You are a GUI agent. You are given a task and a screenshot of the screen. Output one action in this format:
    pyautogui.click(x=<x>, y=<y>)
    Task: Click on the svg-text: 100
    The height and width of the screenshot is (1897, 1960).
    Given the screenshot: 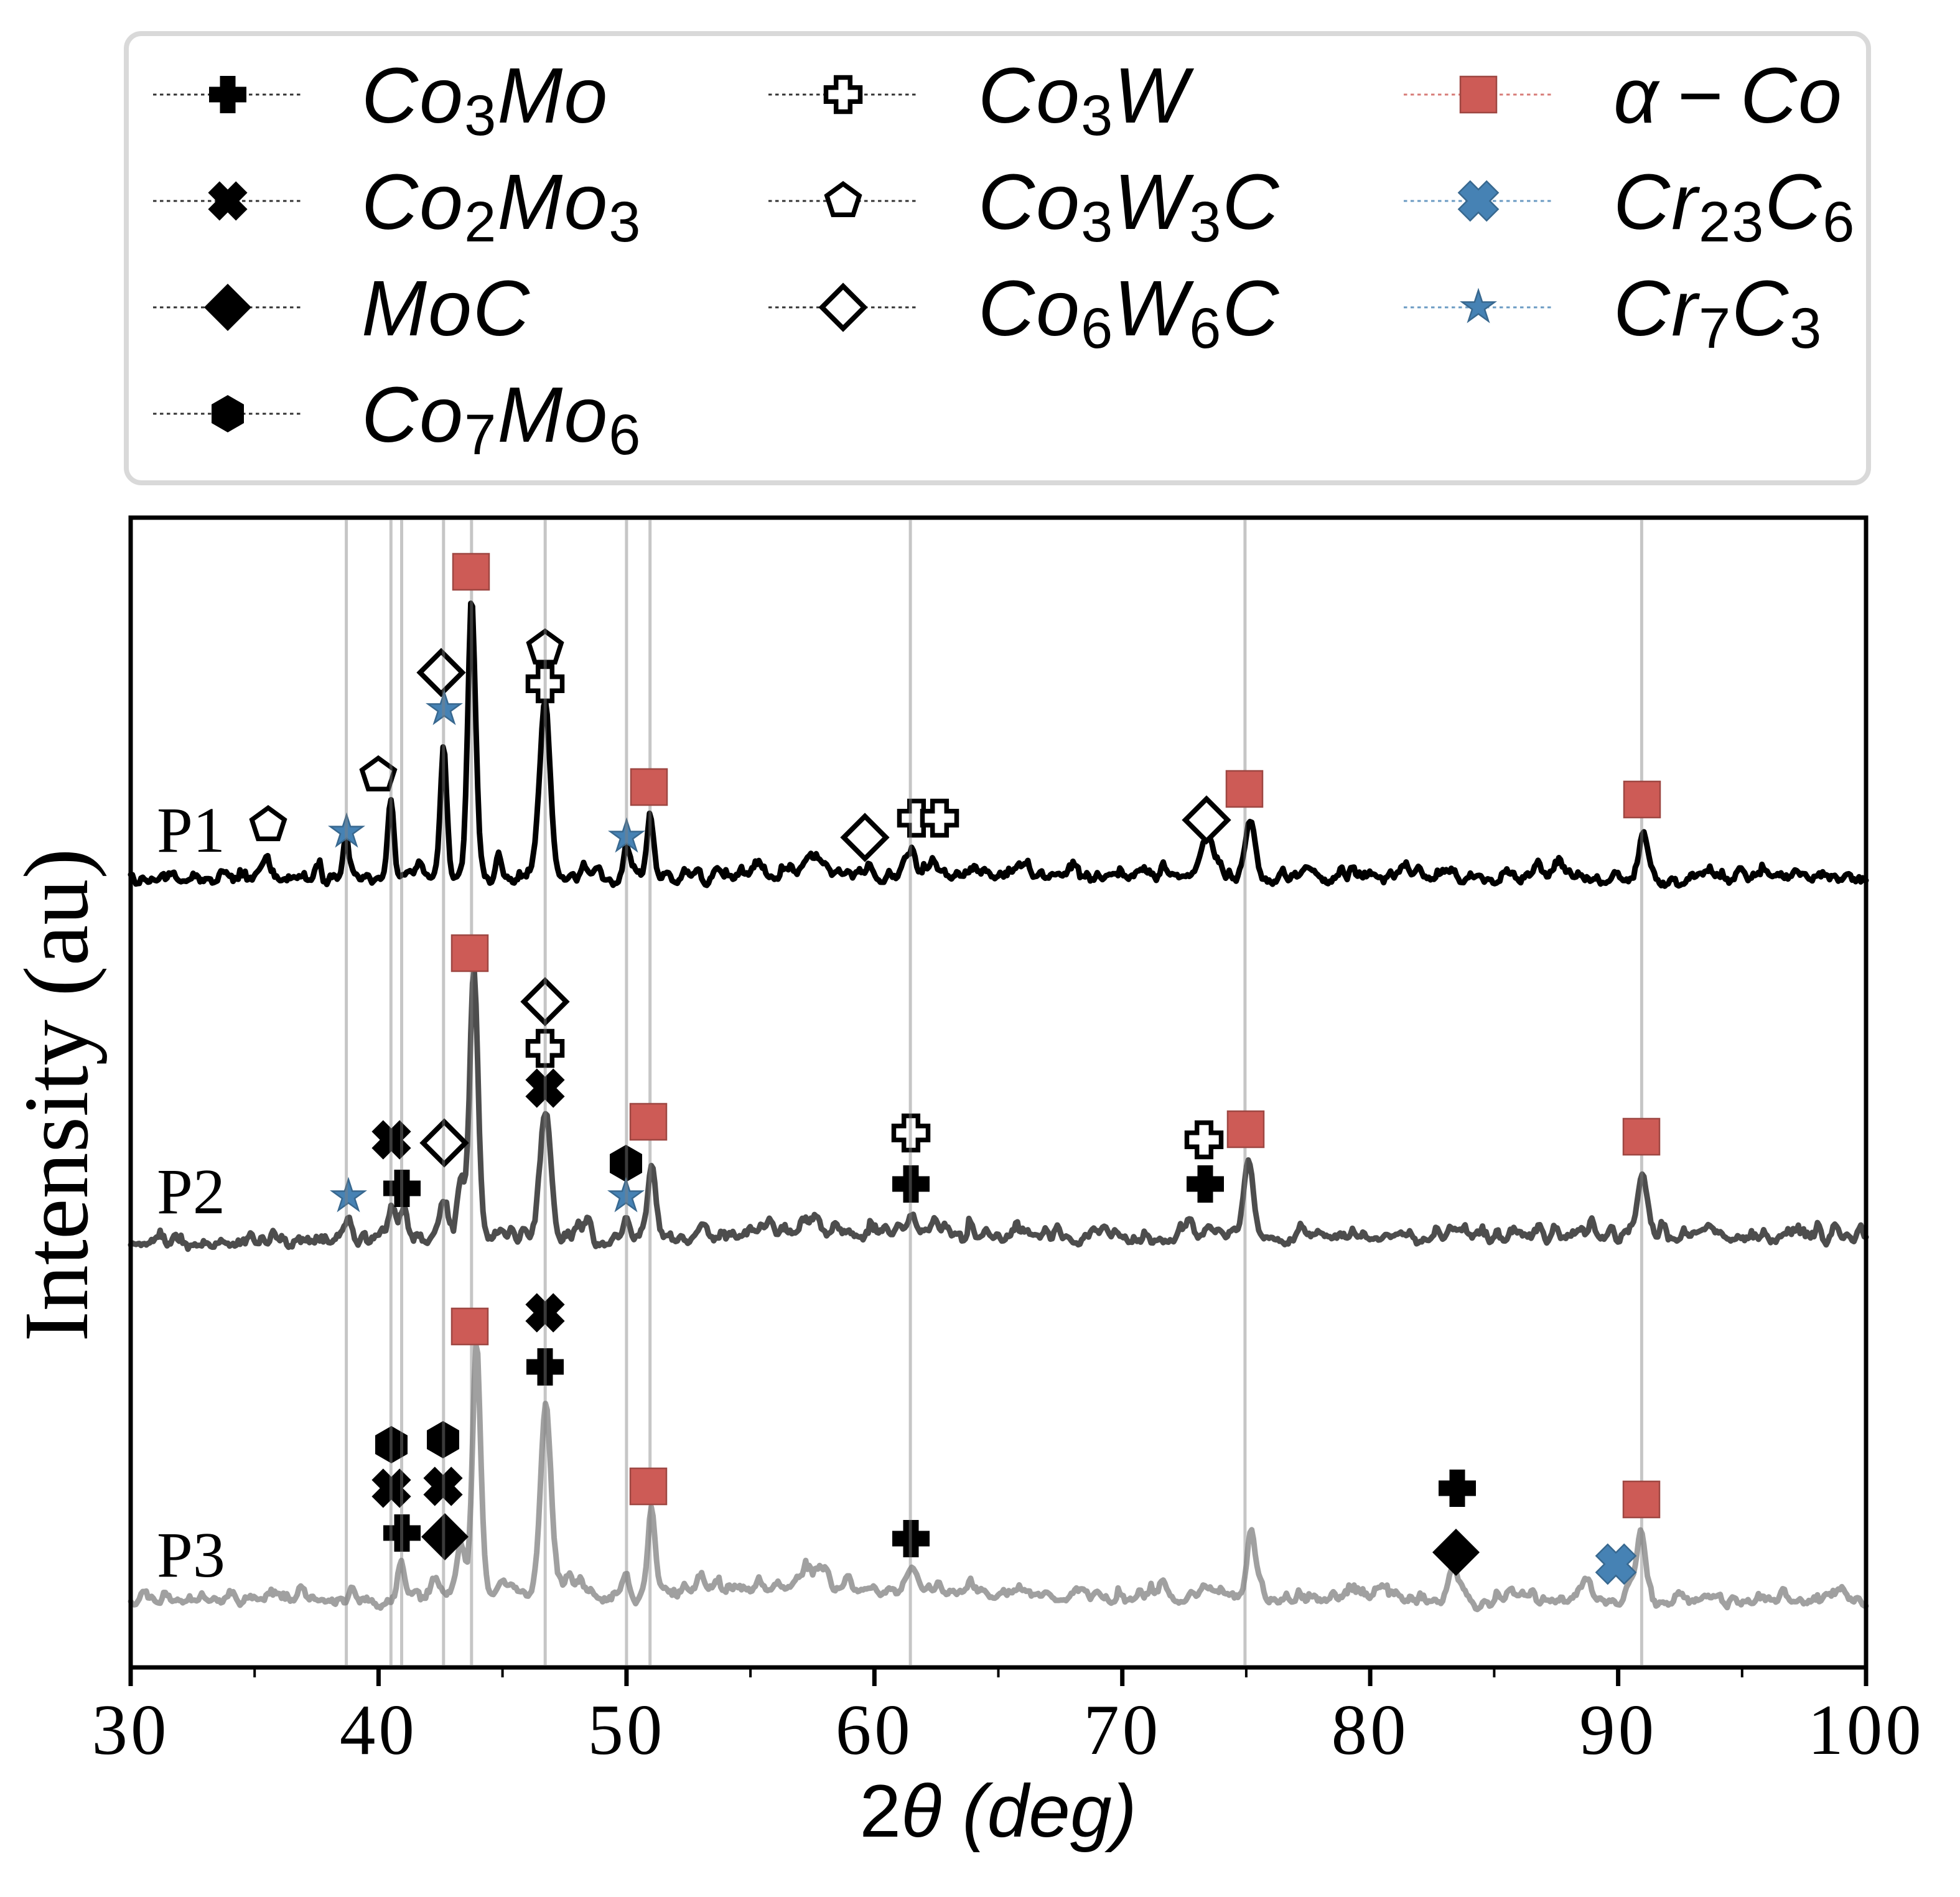 What is the action you would take?
    pyautogui.click(x=1867, y=1730)
    